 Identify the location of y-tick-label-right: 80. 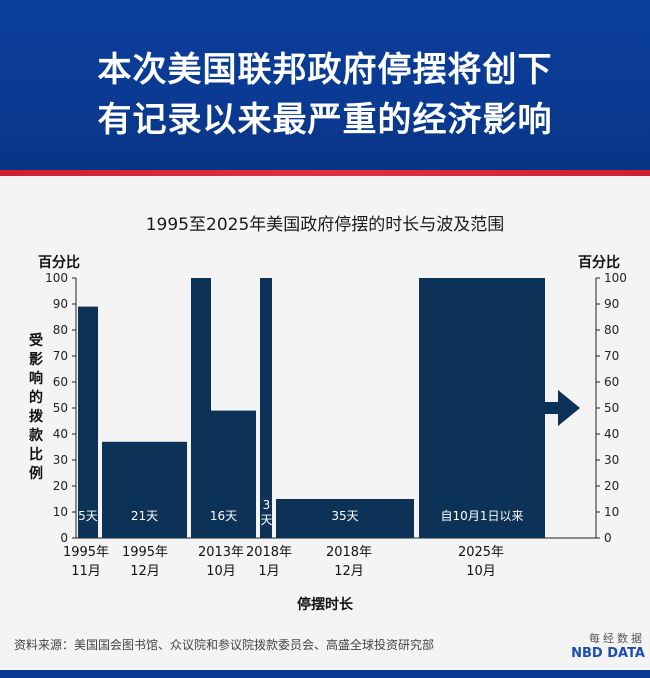
(611, 330).